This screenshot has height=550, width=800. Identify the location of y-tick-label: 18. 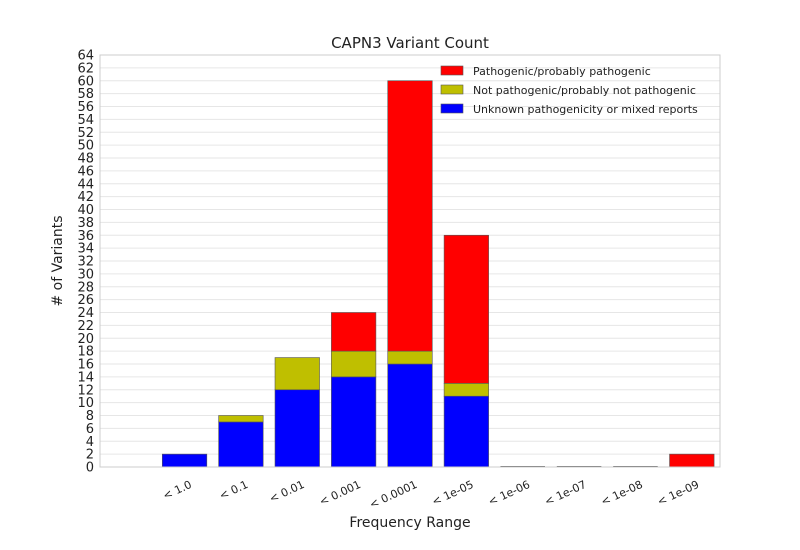
(85, 352).